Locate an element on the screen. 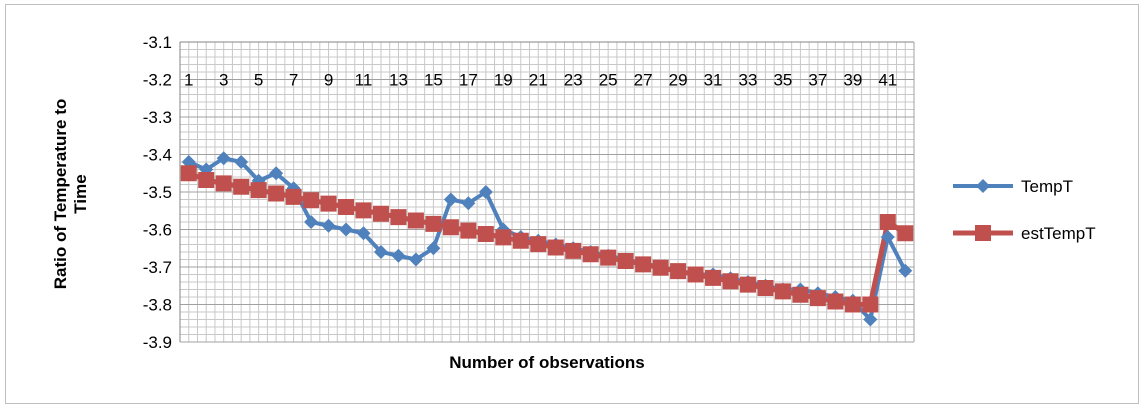 This screenshot has width=1146, height=411. x-tick-labels: 1 3 5 7 9 11 13 15 17 19 21 23 25 27 29 31 33 35 37 39 41 is located at coordinates (540, 80).